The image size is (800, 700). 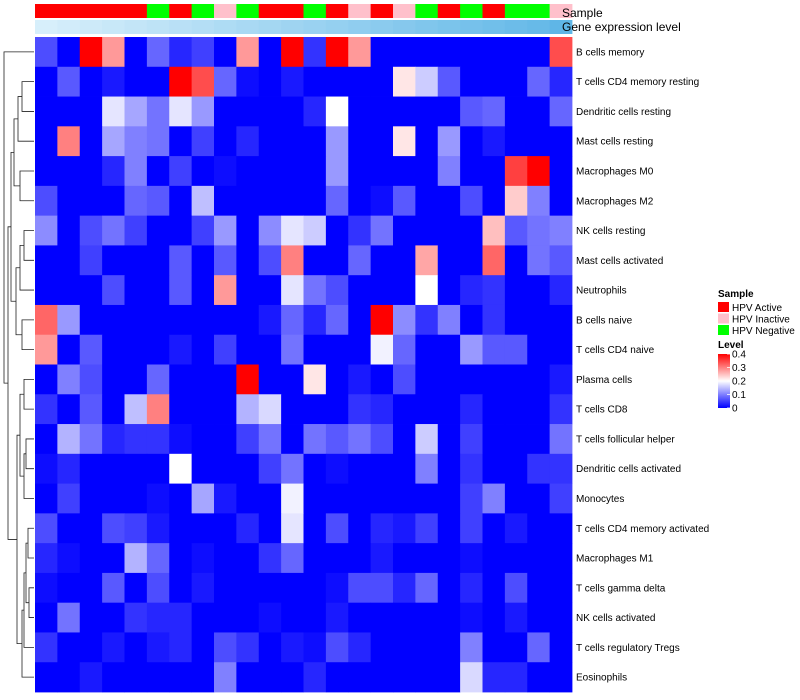 What do you see at coordinates (601, 678) in the screenshot?
I see `row-label: Eosinophils` at bounding box center [601, 678].